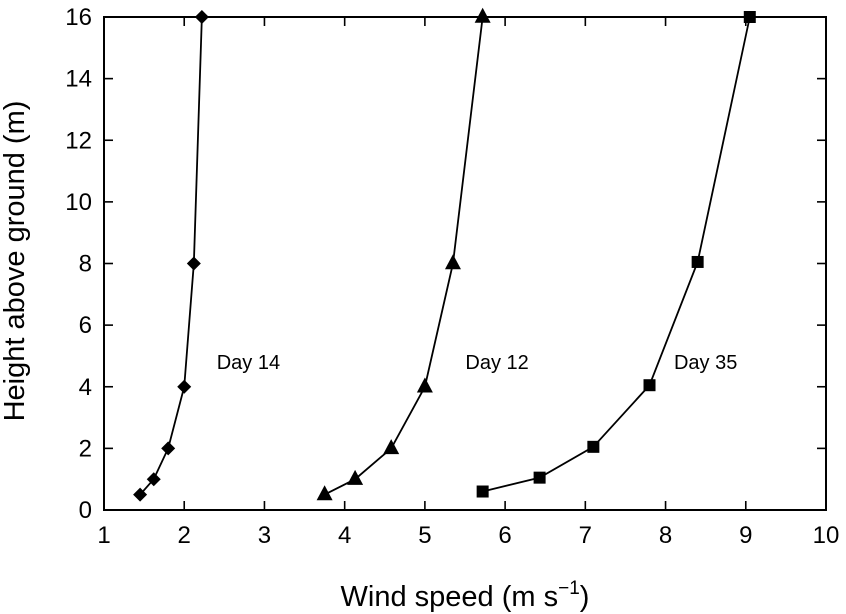 The image size is (846, 614). Describe the element at coordinates (745, 535) in the screenshot. I see `x-tick-label: 9` at that location.